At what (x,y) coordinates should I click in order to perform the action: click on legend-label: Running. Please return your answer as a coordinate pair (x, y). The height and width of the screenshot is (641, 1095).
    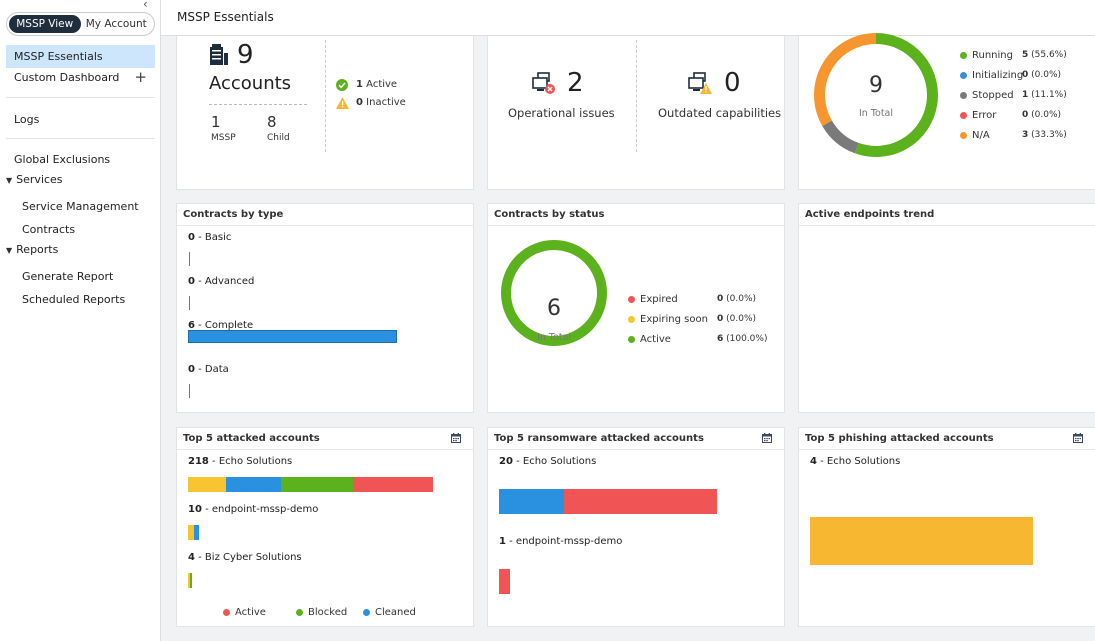
    Looking at the image, I should click on (992, 55).